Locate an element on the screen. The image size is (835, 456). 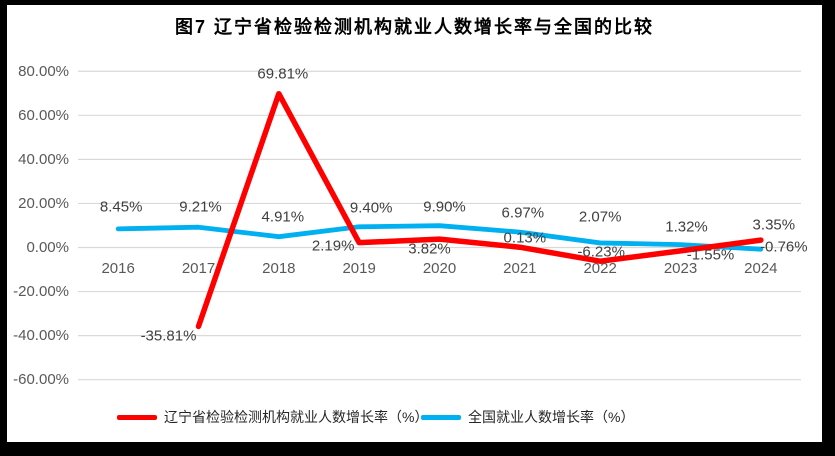
data-label-national-2023: 1.32% is located at coordinates (686, 227).